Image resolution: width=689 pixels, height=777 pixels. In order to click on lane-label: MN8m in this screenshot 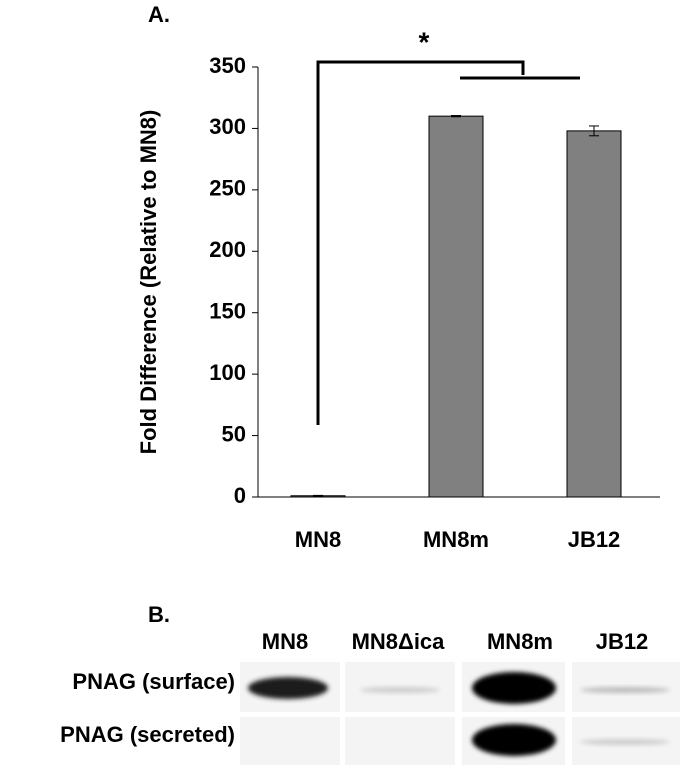, I will do `click(520, 641)`.